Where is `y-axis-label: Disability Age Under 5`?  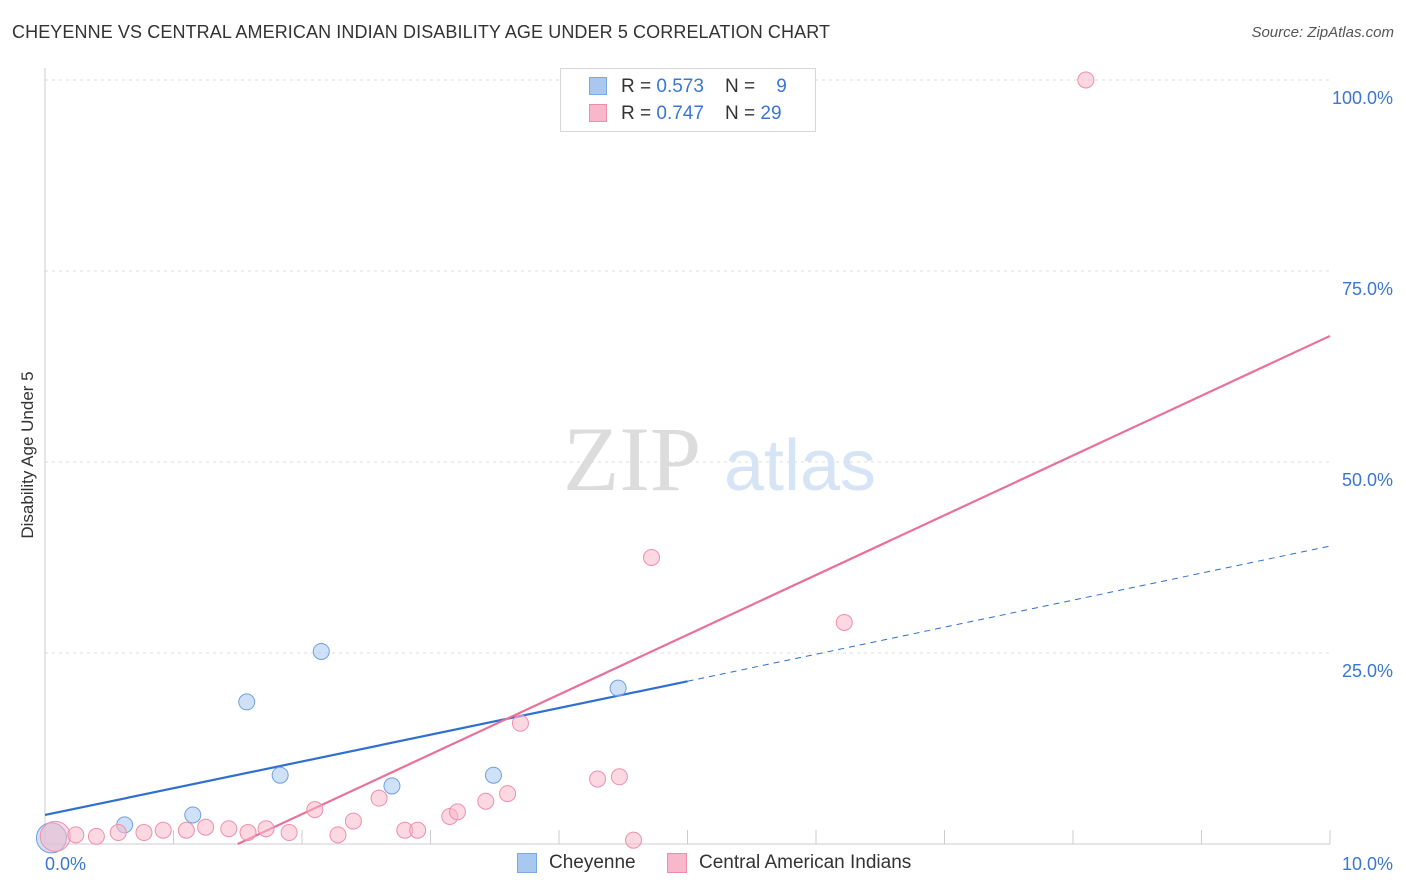
y-axis-label: Disability Age Under 5 is located at coordinates (27, 455).